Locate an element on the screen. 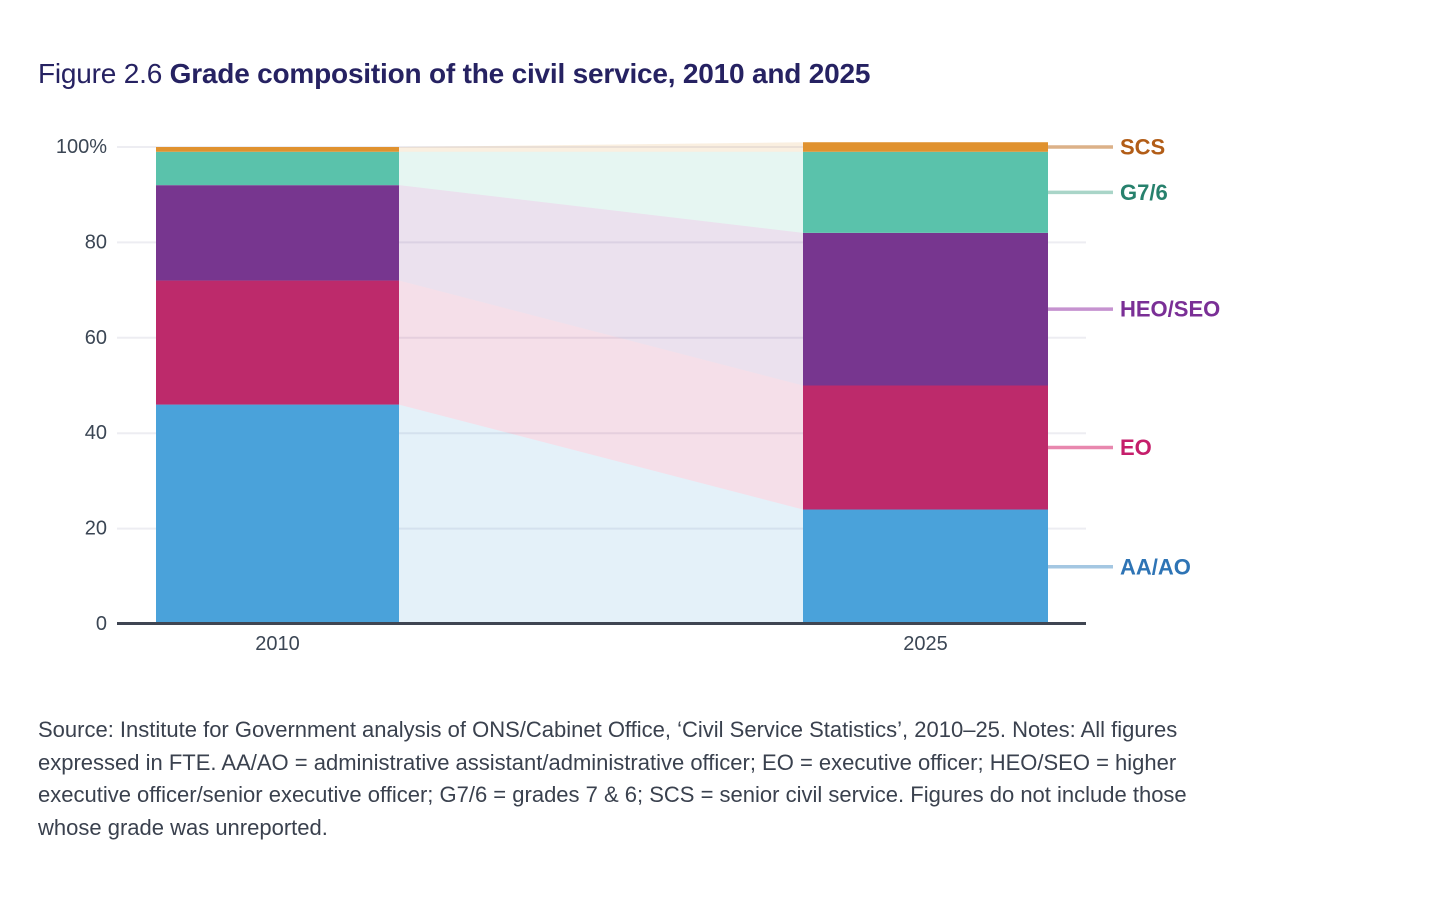 The image size is (1446, 924). bar-2025-eo is located at coordinates (925, 447).